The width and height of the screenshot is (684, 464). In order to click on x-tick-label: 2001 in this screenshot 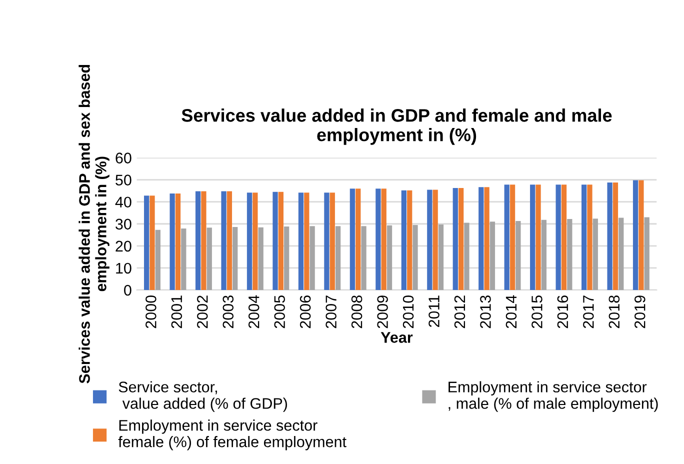, I will do `click(176, 312)`.